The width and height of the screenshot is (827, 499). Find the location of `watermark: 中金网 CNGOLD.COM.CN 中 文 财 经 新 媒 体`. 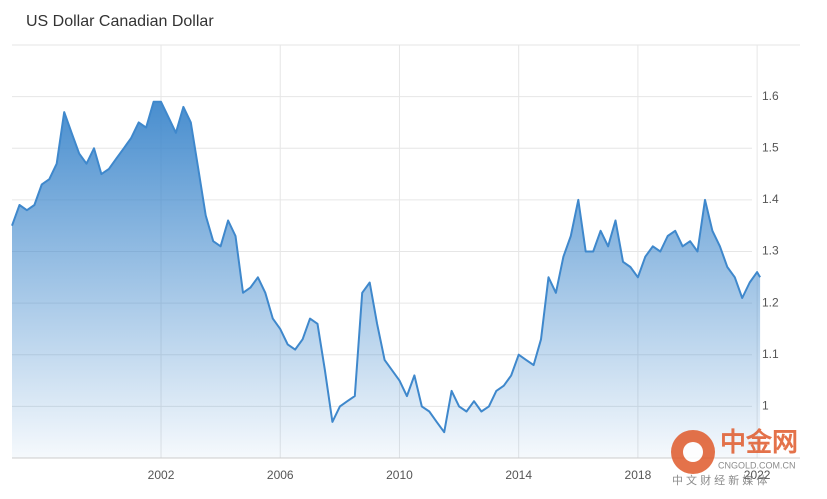

watermark: 中金网 CNGOLD.COM.CN 中 文 财 经 新 媒 体 is located at coordinates (734, 457).